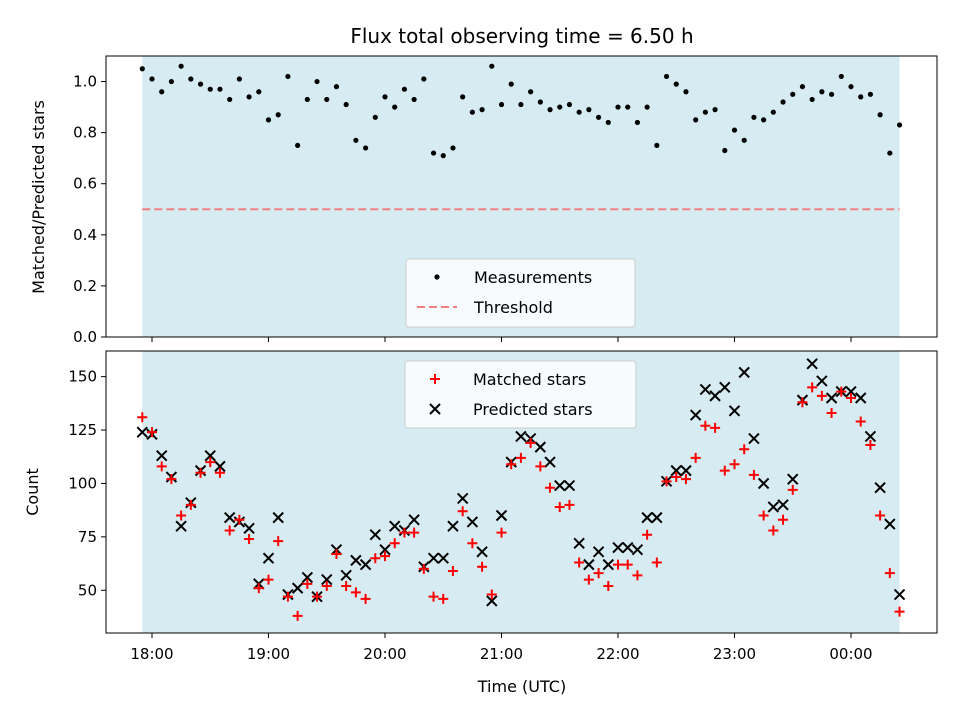 This screenshot has width=960, height=720. What do you see at coordinates (501, 339) in the screenshot?
I see `top-x-ticks` at bounding box center [501, 339].